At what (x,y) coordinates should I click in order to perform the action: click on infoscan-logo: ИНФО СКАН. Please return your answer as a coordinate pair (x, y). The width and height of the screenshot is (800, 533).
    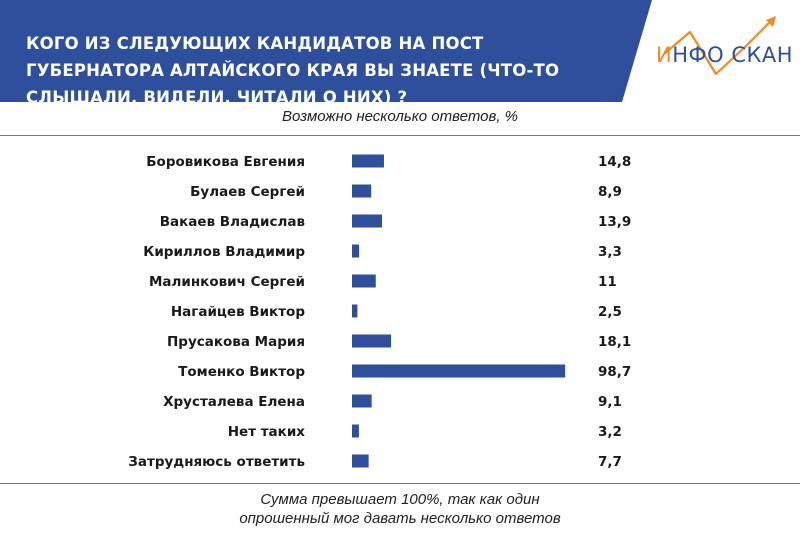
    Looking at the image, I should click on (721, 52).